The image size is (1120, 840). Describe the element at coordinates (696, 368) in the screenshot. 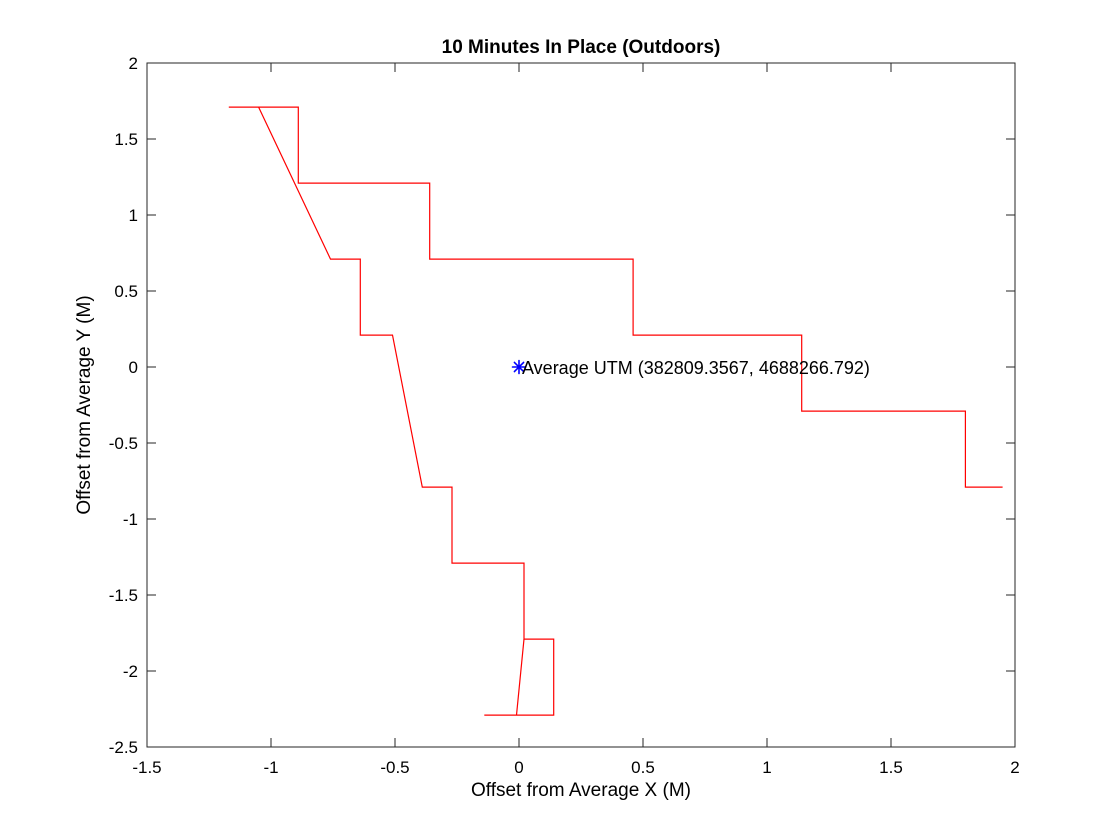

I see `average-utm-label: Average UTM (382809.3567, 4688266.792)` at that location.